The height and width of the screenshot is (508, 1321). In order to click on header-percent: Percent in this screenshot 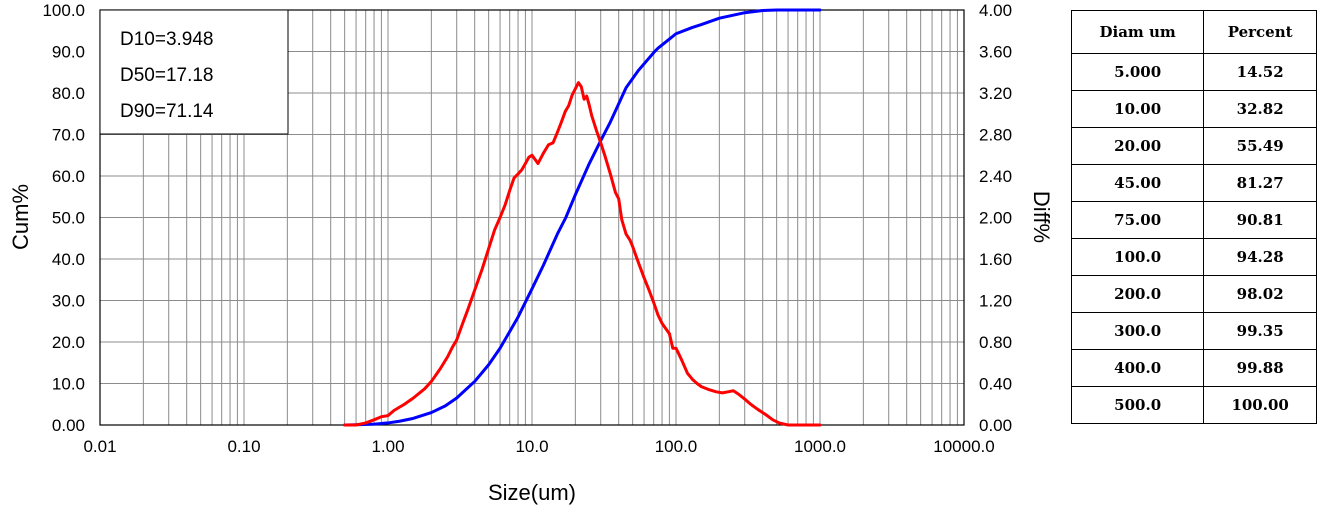, I will do `click(1260, 32)`.